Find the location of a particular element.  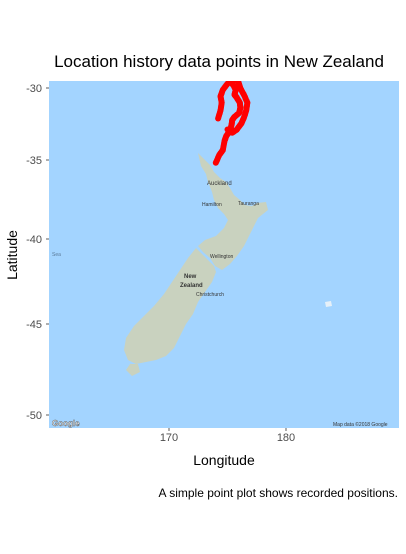

y-tick-label: -50 is located at coordinates (34, 416).